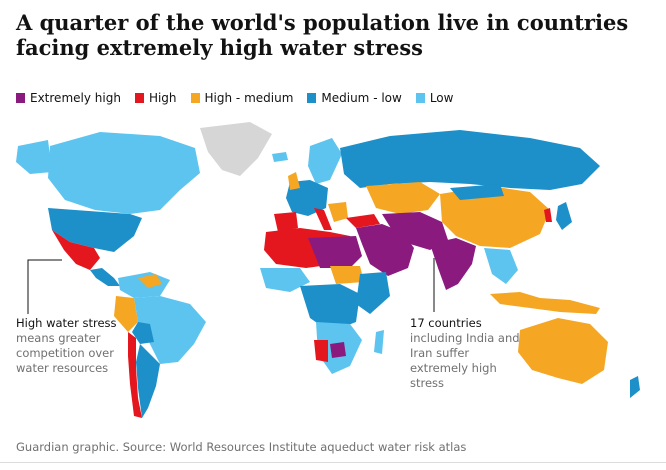 The width and height of the screenshot is (666, 470). What do you see at coordinates (338, 350) in the screenshot?
I see `region-south-africa-stress` at bounding box center [338, 350].